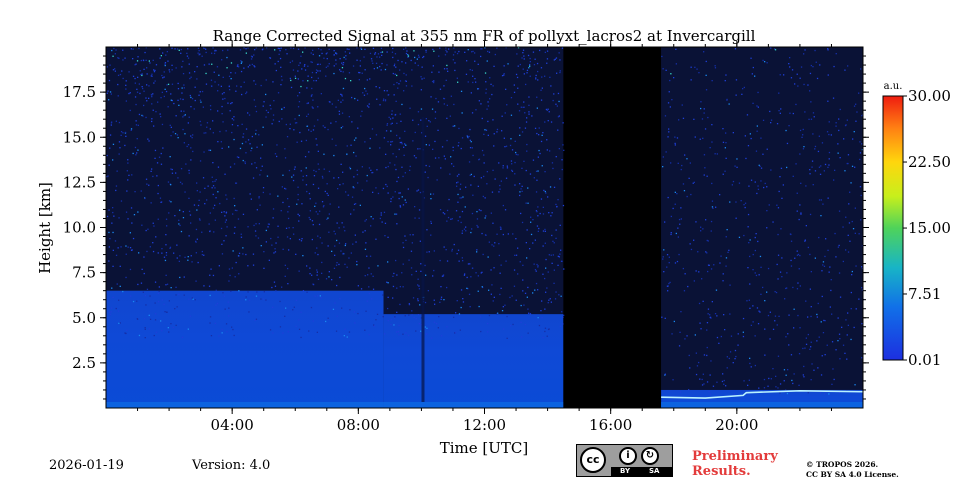 The image size is (960, 480). What do you see at coordinates (762, 394) in the screenshot?
I see `evening-boundary-layer-line` at bounding box center [762, 394].